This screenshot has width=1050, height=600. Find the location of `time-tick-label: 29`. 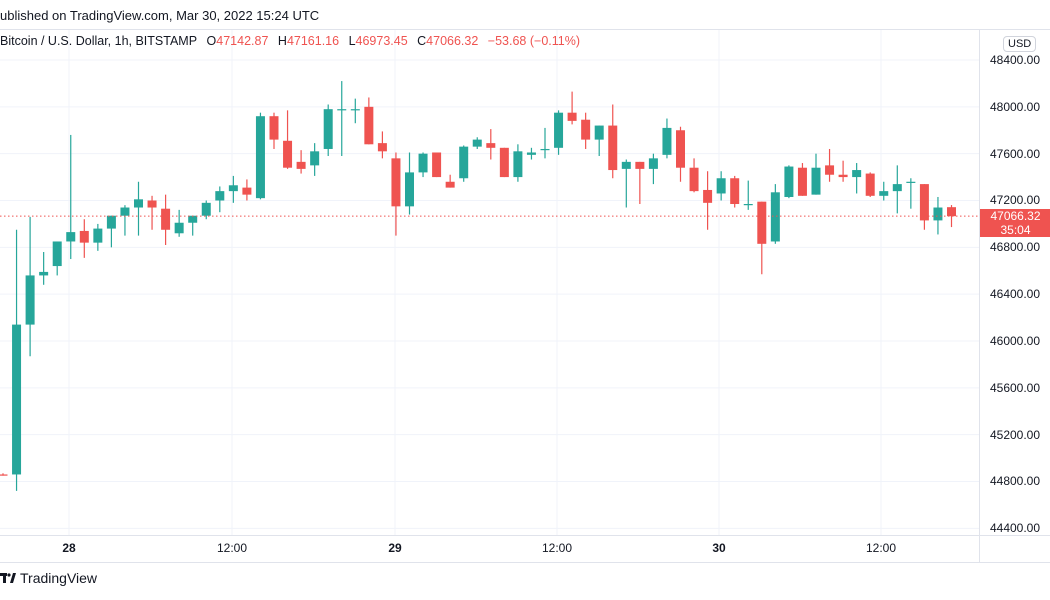

time-tick-label: 29 is located at coordinates (395, 548).